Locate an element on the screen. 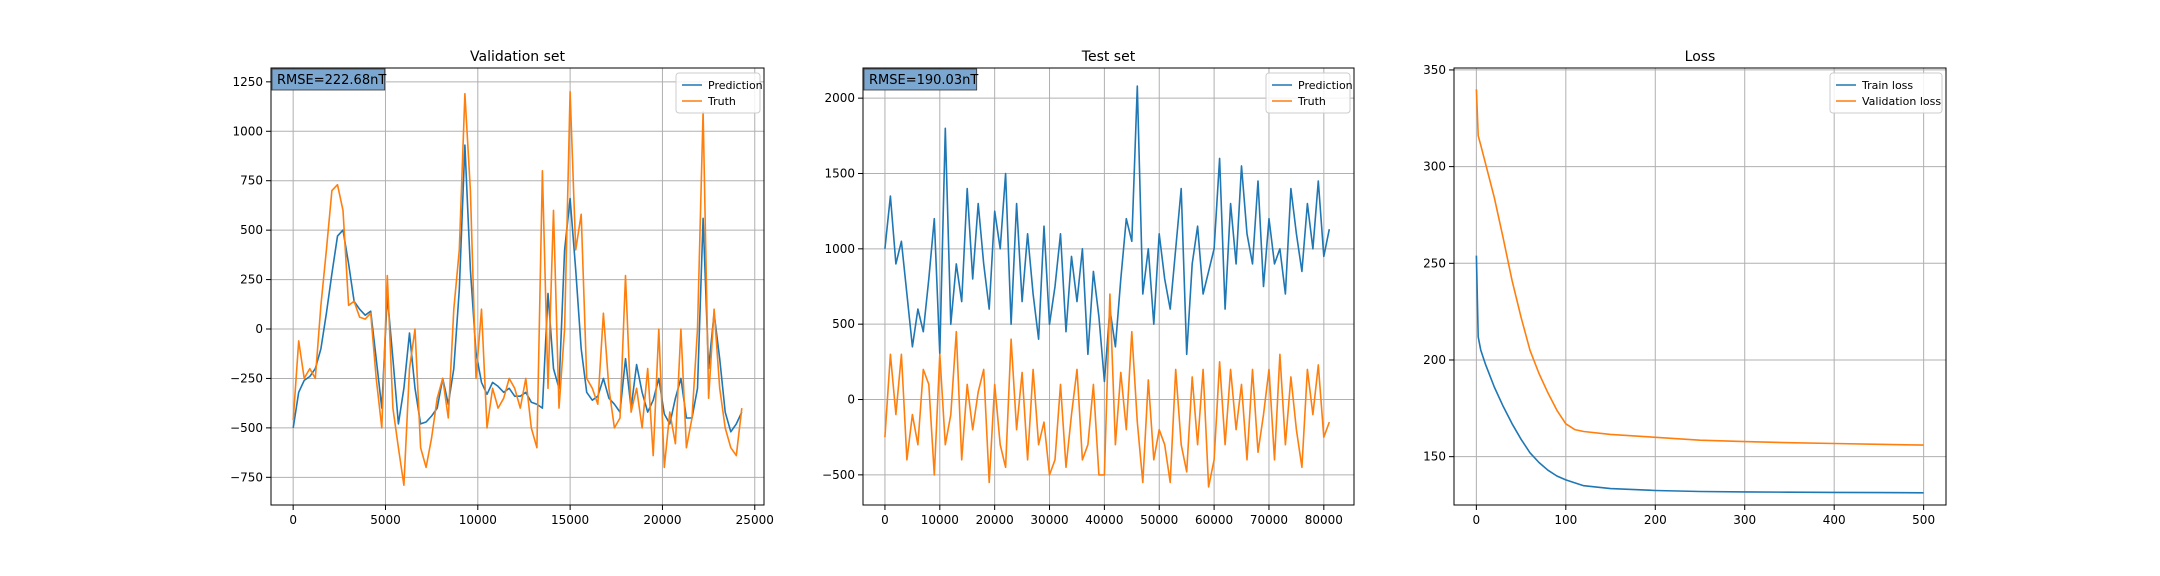  test-ytick-label-3: 1000 is located at coordinates (839, 249).